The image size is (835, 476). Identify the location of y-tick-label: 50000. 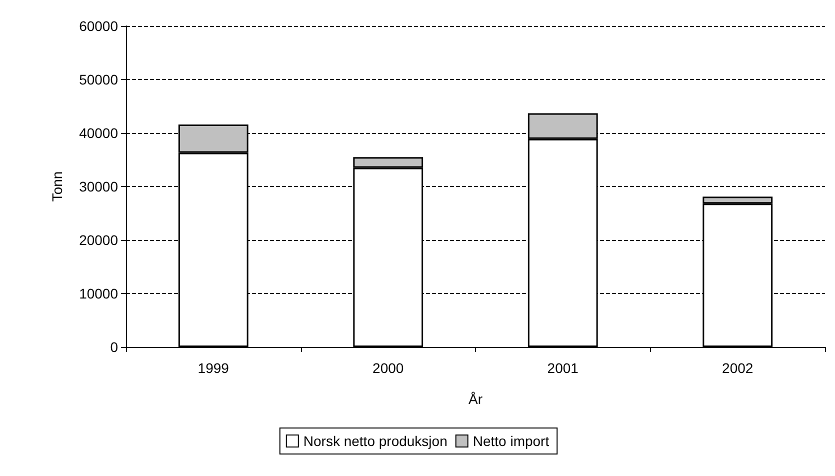
(98, 80).